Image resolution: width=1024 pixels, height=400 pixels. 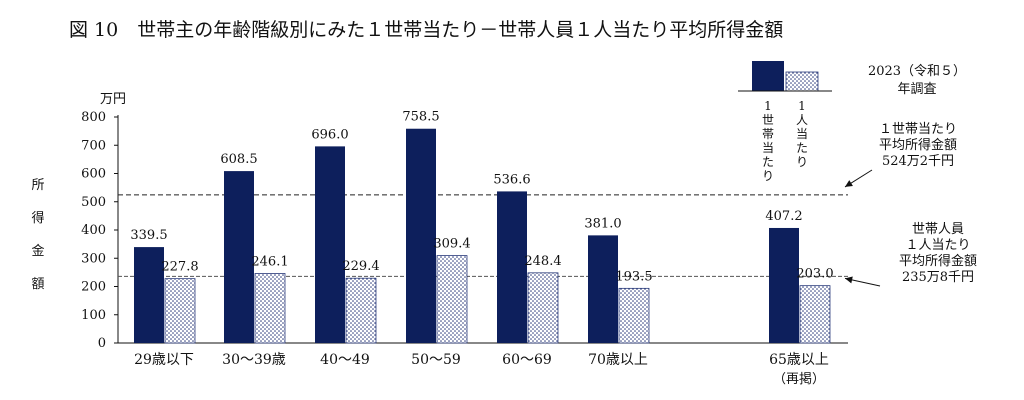 I want to click on reference-line-label: 世帯人員, so click(x=938, y=229).